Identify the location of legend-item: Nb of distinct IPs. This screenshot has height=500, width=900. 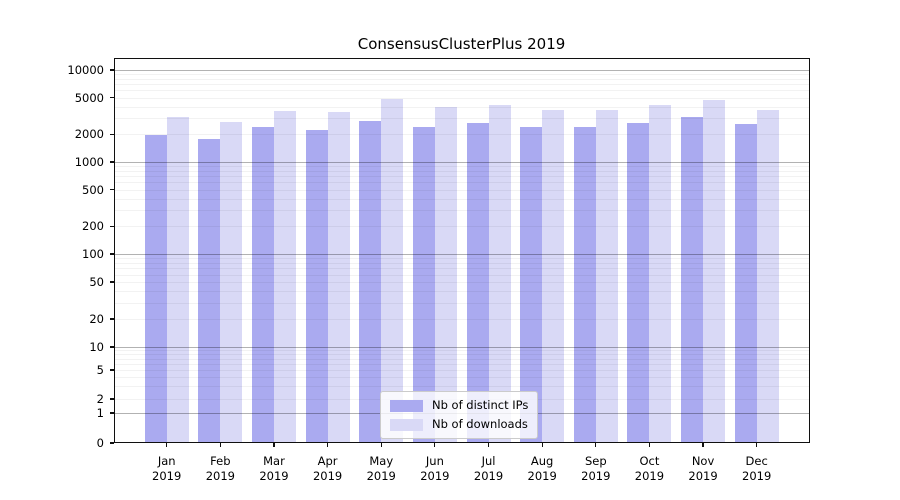
(459, 405).